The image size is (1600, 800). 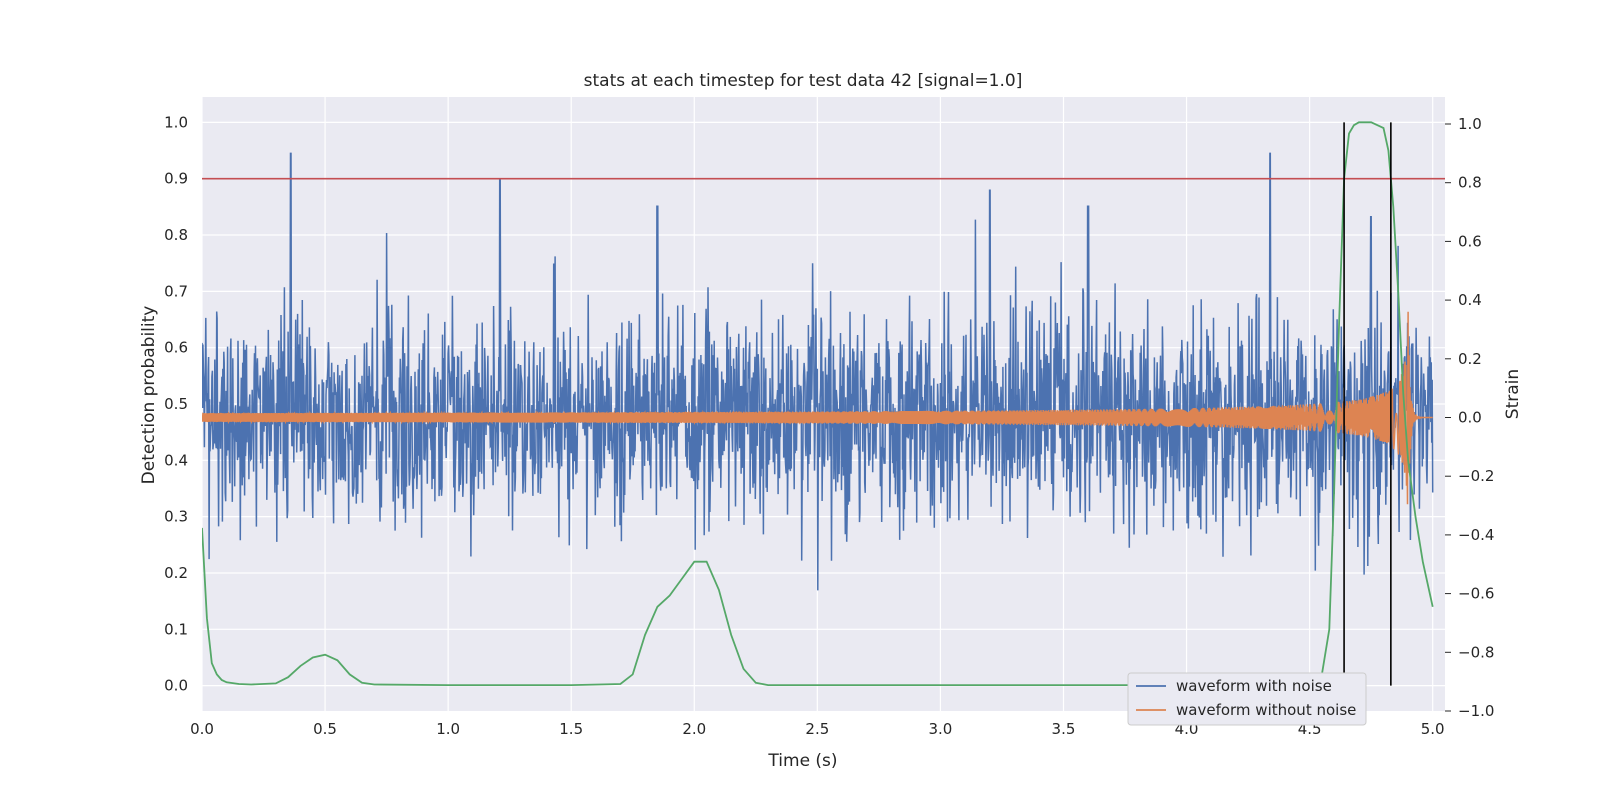 I want to click on legend-label-clean: waveform without noise, so click(x=1266, y=710).